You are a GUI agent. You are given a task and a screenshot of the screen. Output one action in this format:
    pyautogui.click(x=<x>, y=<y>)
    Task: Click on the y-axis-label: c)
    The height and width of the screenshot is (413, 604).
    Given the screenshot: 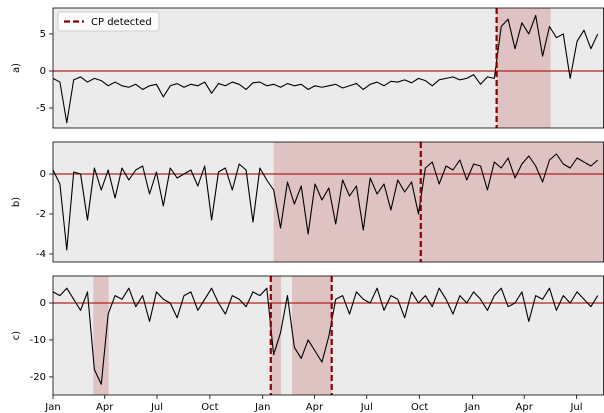 What is the action you would take?
    pyautogui.click(x=16, y=335)
    